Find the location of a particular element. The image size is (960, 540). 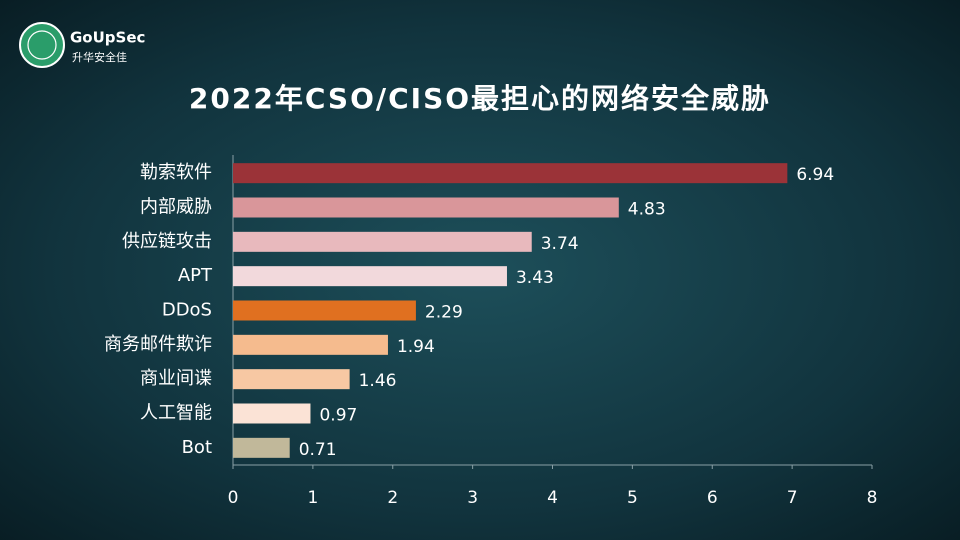

x-tick-label: 7 is located at coordinates (792, 498).